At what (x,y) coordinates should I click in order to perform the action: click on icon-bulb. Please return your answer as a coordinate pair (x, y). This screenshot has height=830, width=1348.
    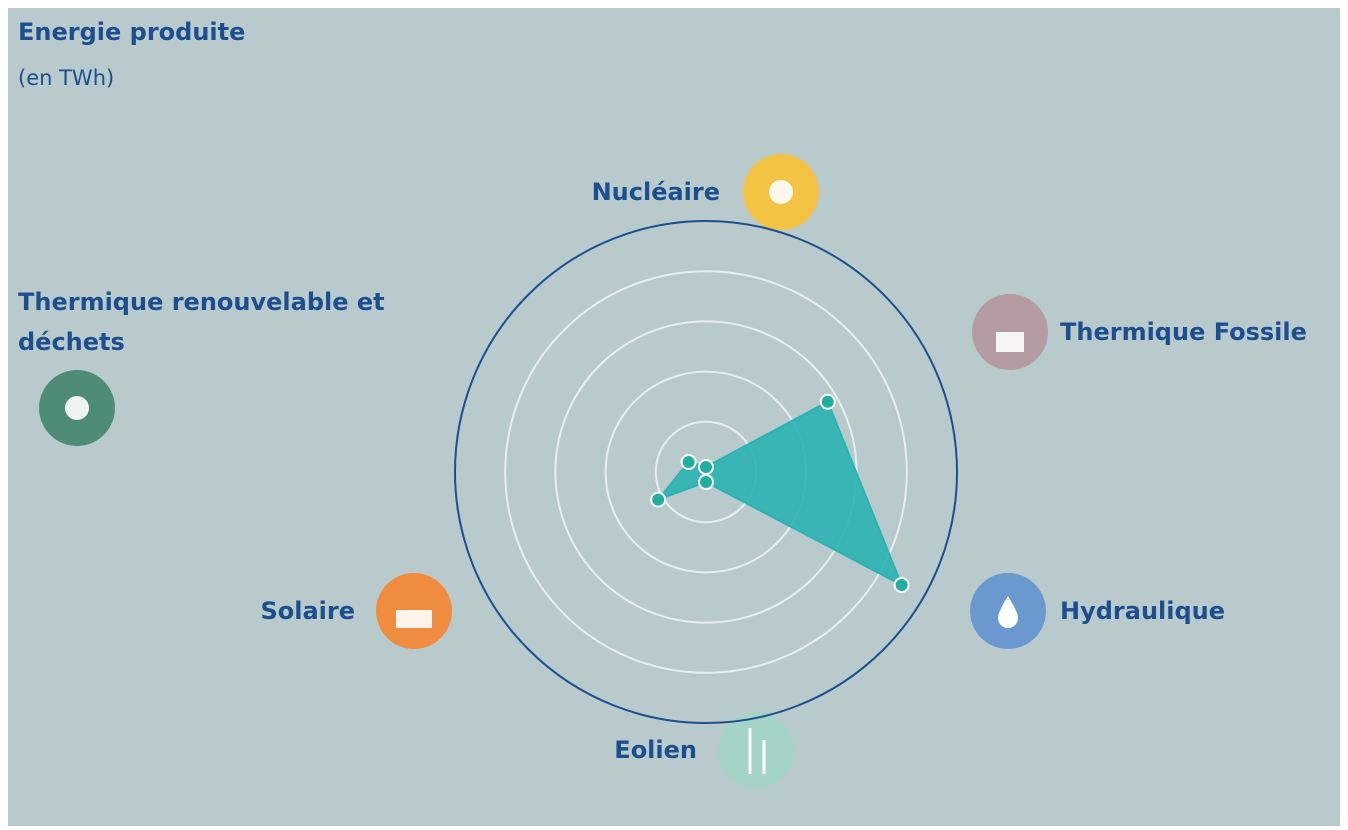
    Looking at the image, I should click on (77, 408).